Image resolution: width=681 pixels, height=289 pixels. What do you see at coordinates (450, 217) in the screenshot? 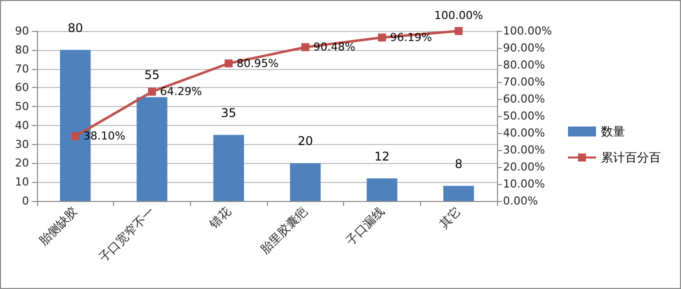
I see `x-tick-label: 其它` at bounding box center [450, 217].